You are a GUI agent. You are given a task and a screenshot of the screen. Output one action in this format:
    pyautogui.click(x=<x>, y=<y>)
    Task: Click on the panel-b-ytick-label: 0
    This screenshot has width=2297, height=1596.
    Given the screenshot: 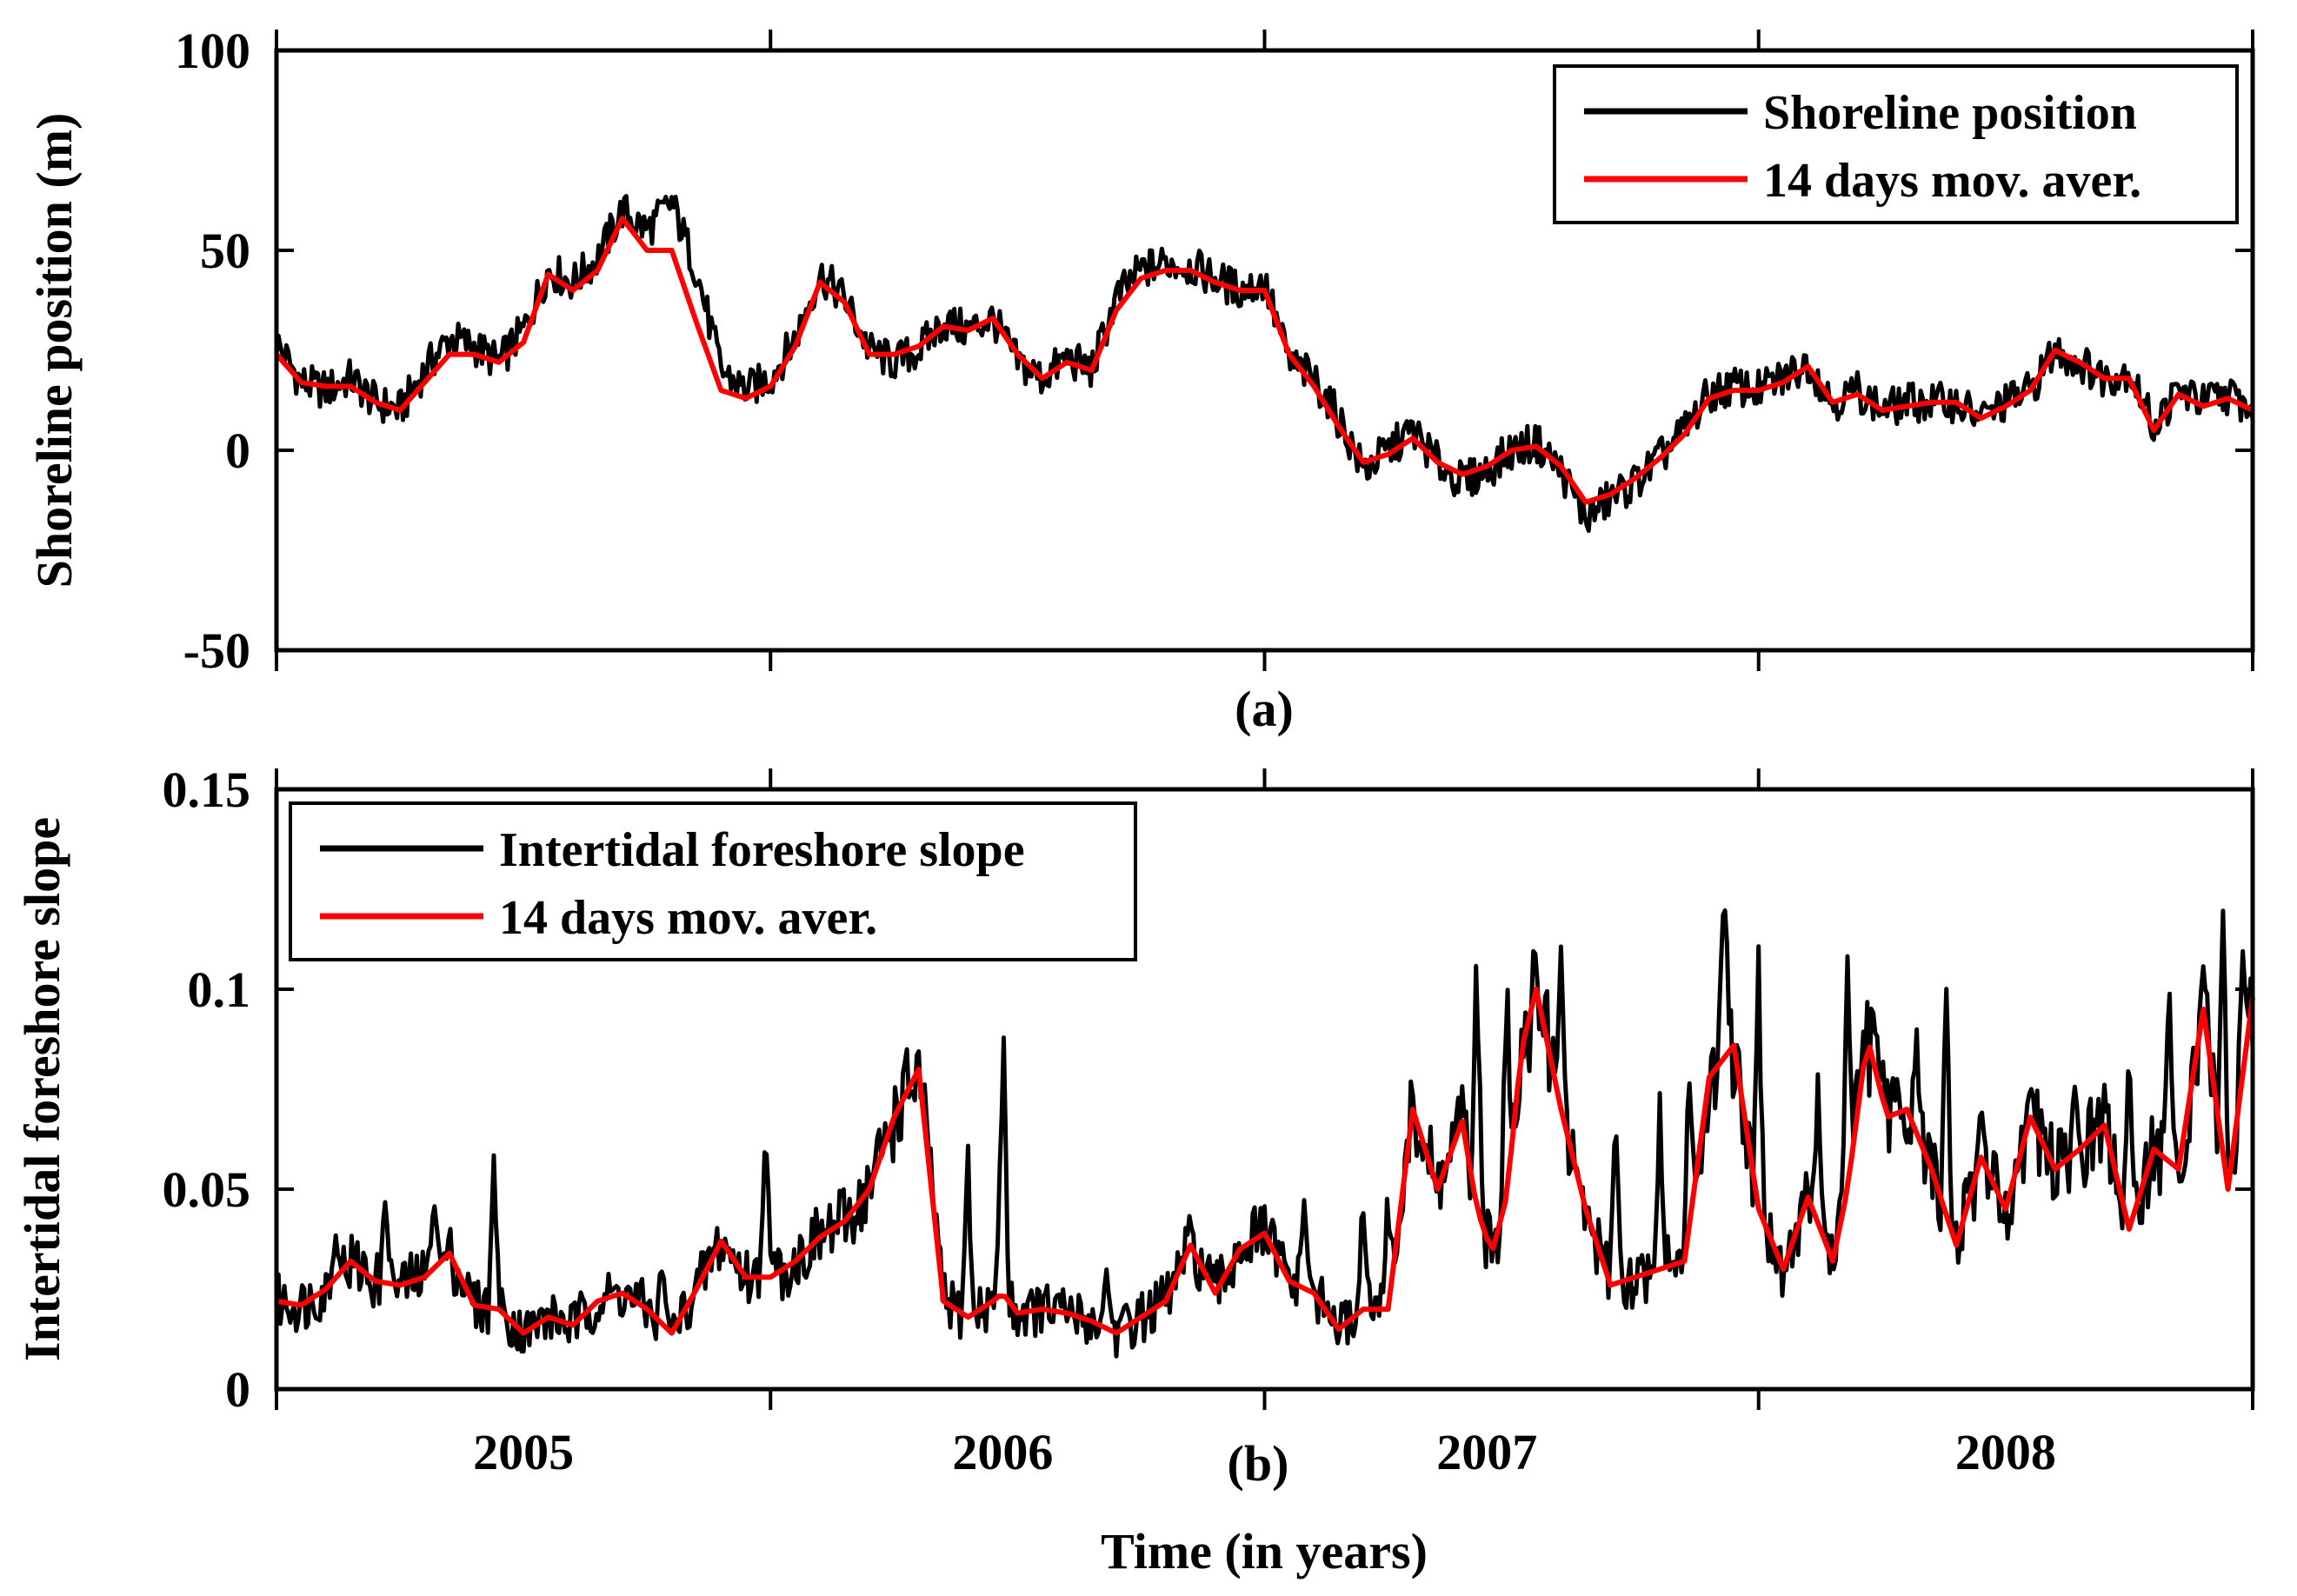 What is the action you would take?
    pyautogui.click(x=238, y=1389)
    